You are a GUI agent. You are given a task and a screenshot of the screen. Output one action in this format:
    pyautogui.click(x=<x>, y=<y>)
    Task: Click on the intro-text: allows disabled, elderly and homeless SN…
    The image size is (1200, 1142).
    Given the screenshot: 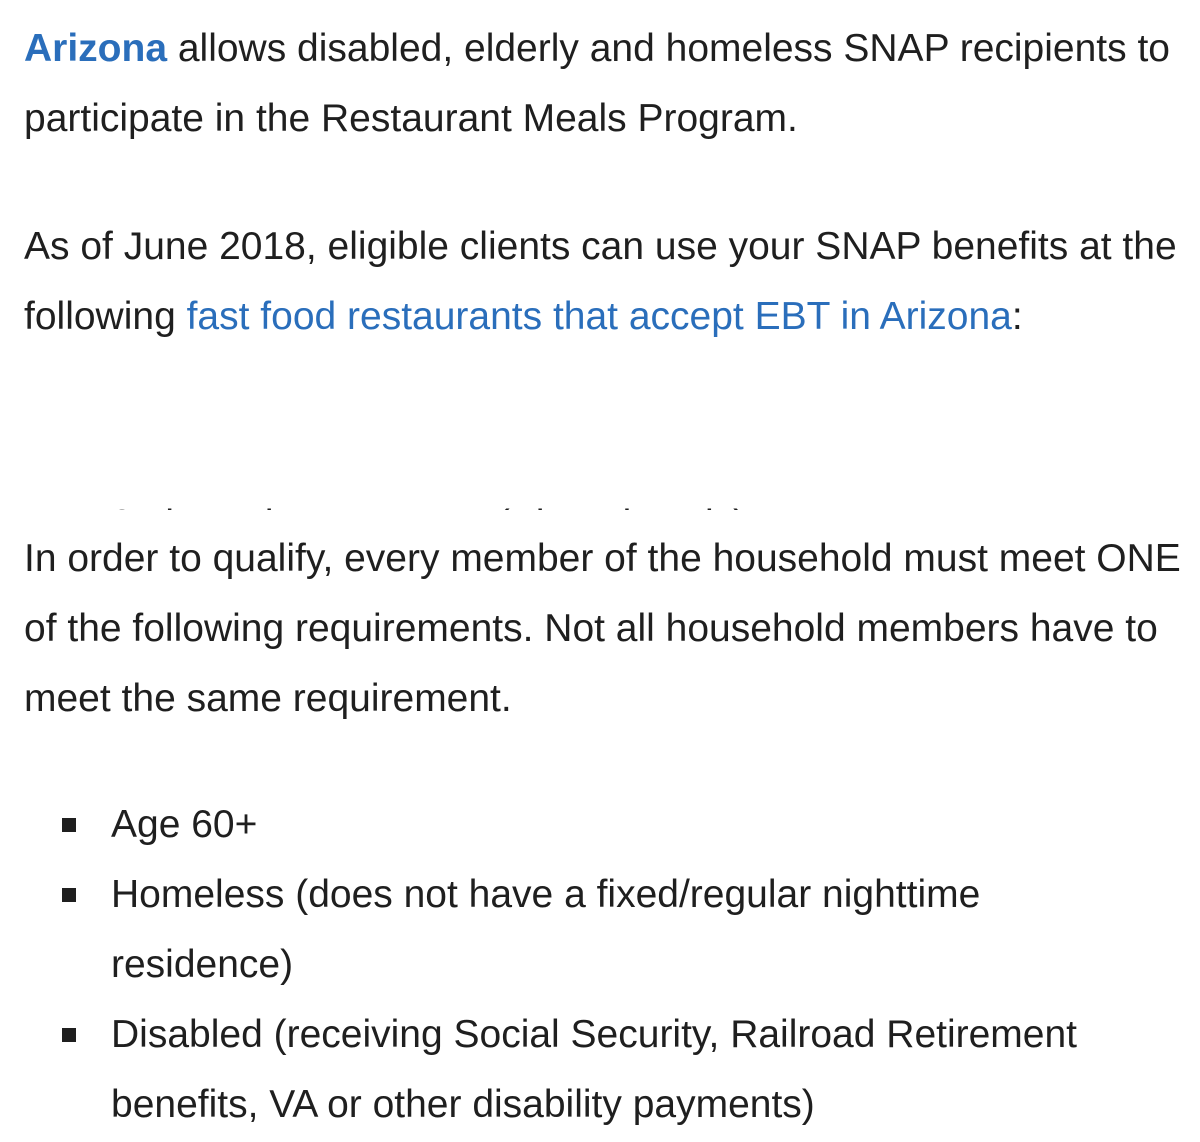 What is the action you would take?
    pyautogui.click(x=597, y=83)
    